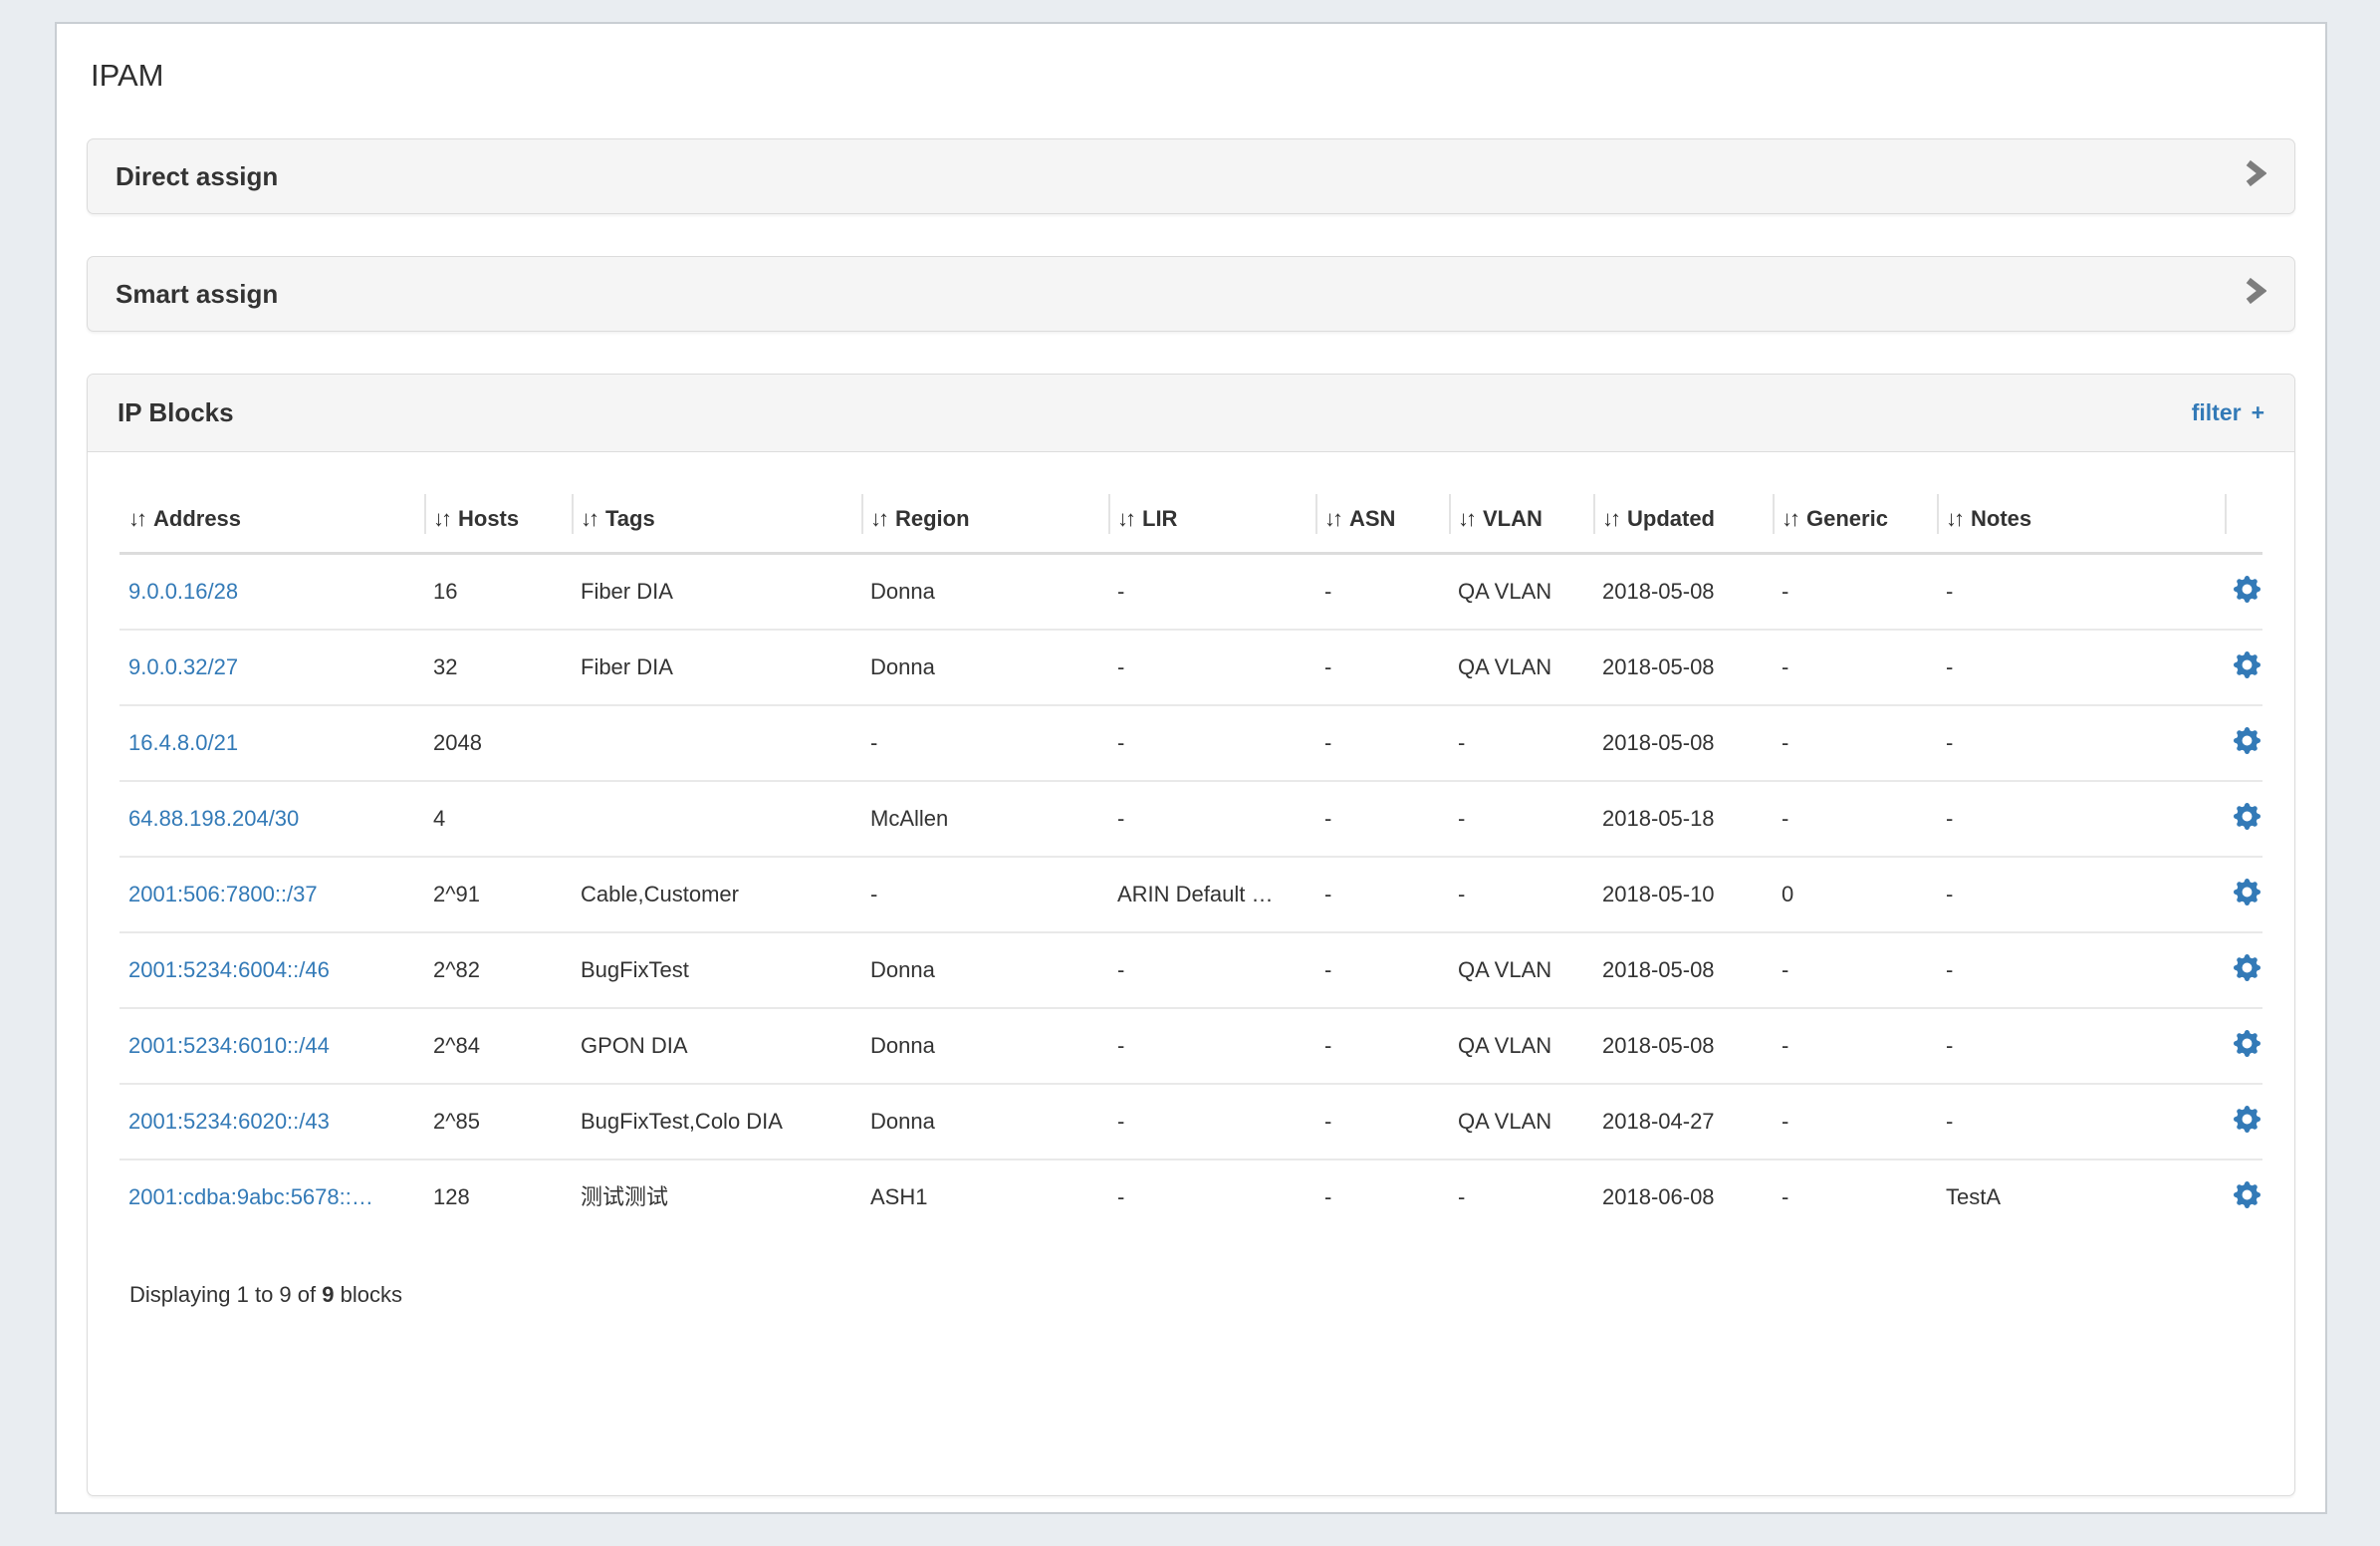 The height and width of the screenshot is (1546, 2380). What do you see at coordinates (498, 516) in the screenshot?
I see `column-header-hosts: ↓↑ Hosts` at bounding box center [498, 516].